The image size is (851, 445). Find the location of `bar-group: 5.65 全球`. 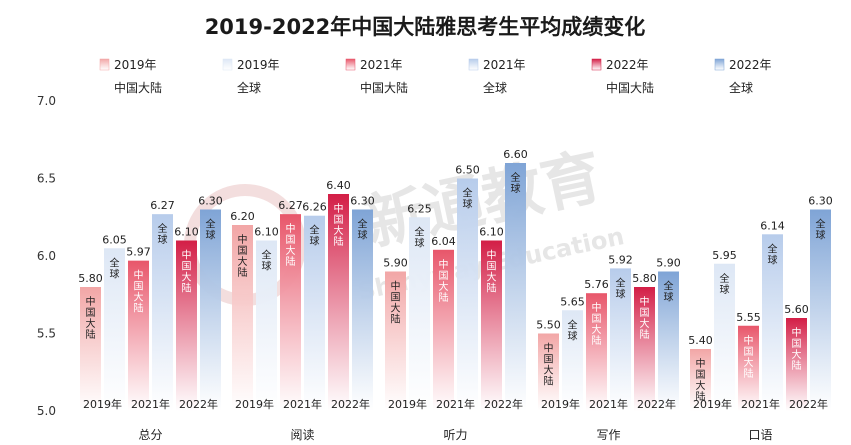

bar-group: 5.65 全球 is located at coordinates (572, 353).